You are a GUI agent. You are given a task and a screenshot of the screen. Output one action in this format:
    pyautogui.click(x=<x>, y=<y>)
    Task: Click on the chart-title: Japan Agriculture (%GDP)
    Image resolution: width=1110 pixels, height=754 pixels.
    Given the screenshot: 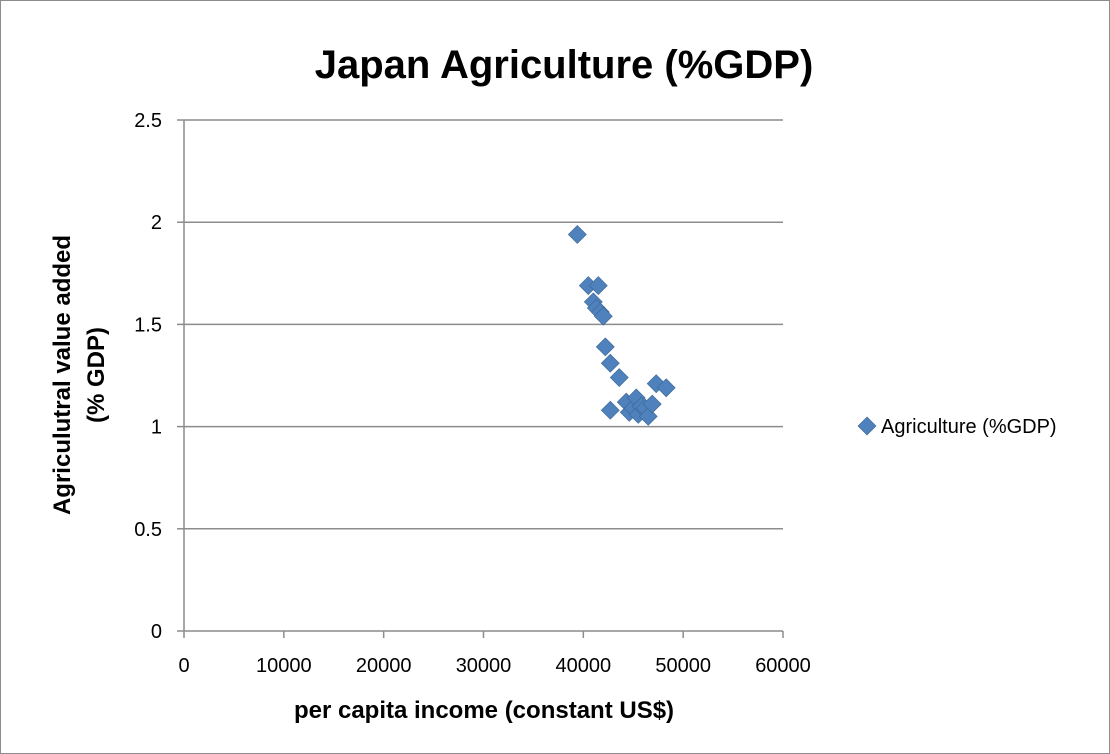 What is the action you would take?
    pyautogui.click(x=564, y=65)
    